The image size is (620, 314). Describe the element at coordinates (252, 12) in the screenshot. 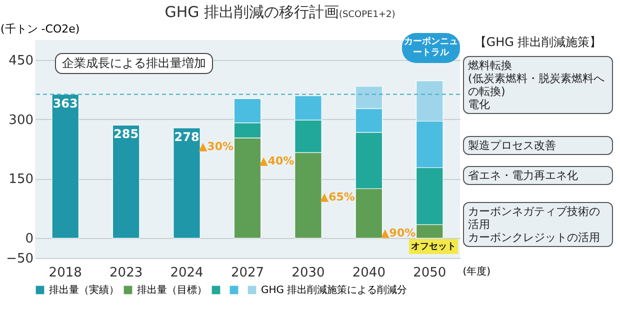

I see `chart-title: GHG 排出削減の移行計画` at that location.